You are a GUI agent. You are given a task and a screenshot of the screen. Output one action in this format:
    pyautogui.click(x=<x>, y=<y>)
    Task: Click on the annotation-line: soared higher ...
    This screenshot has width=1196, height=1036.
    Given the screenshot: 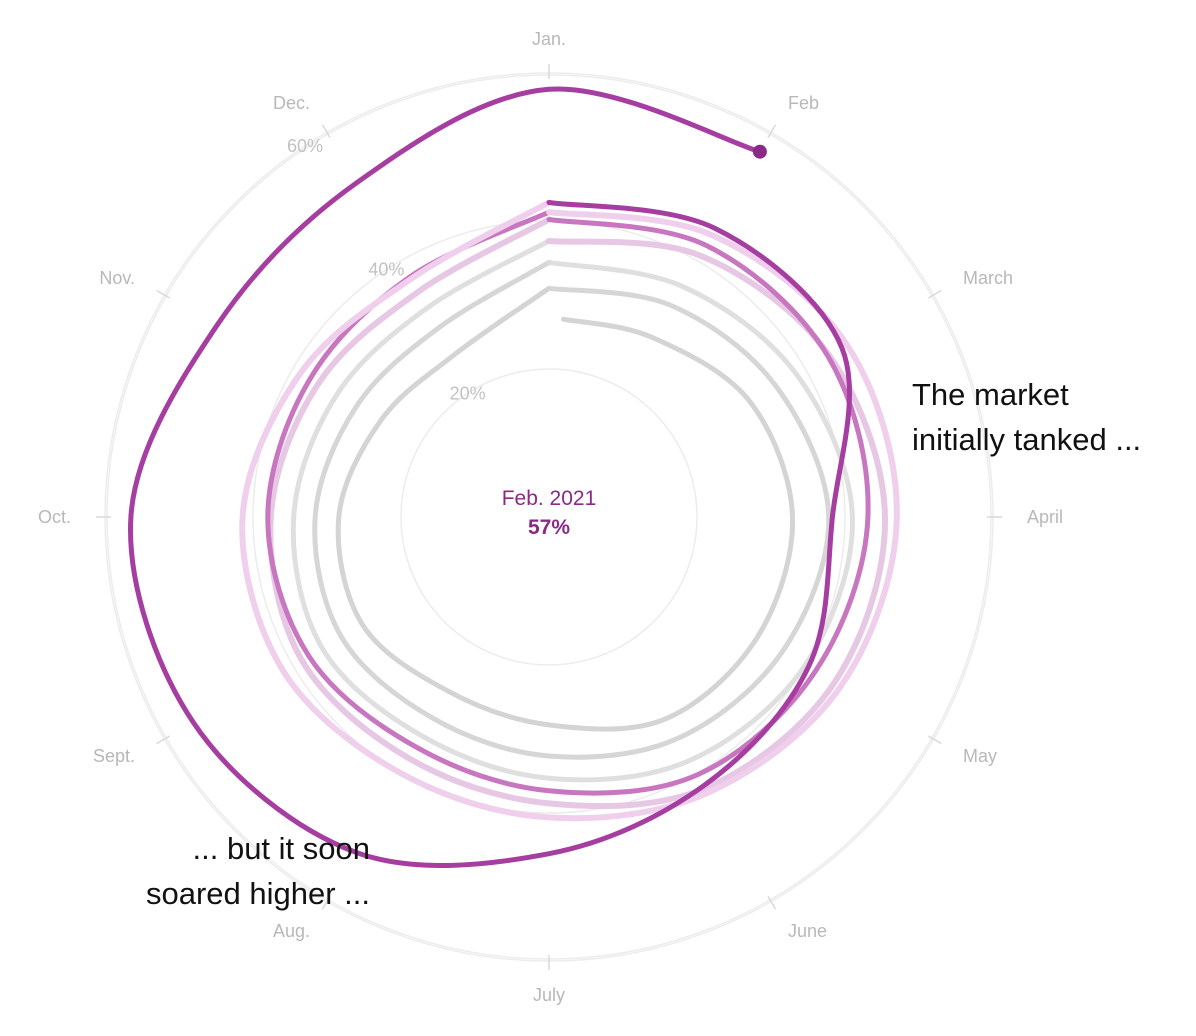 What is the action you would take?
    pyautogui.click(x=257, y=893)
    